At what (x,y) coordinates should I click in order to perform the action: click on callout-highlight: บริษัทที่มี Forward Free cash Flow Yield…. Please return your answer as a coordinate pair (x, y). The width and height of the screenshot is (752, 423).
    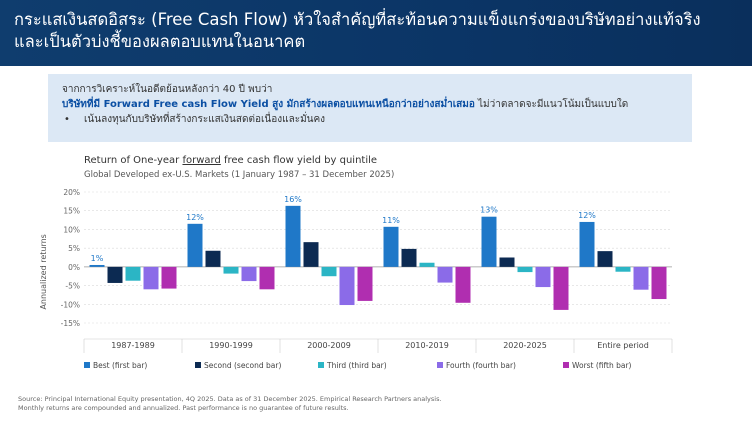
    Looking at the image, I should click on (268, 104).